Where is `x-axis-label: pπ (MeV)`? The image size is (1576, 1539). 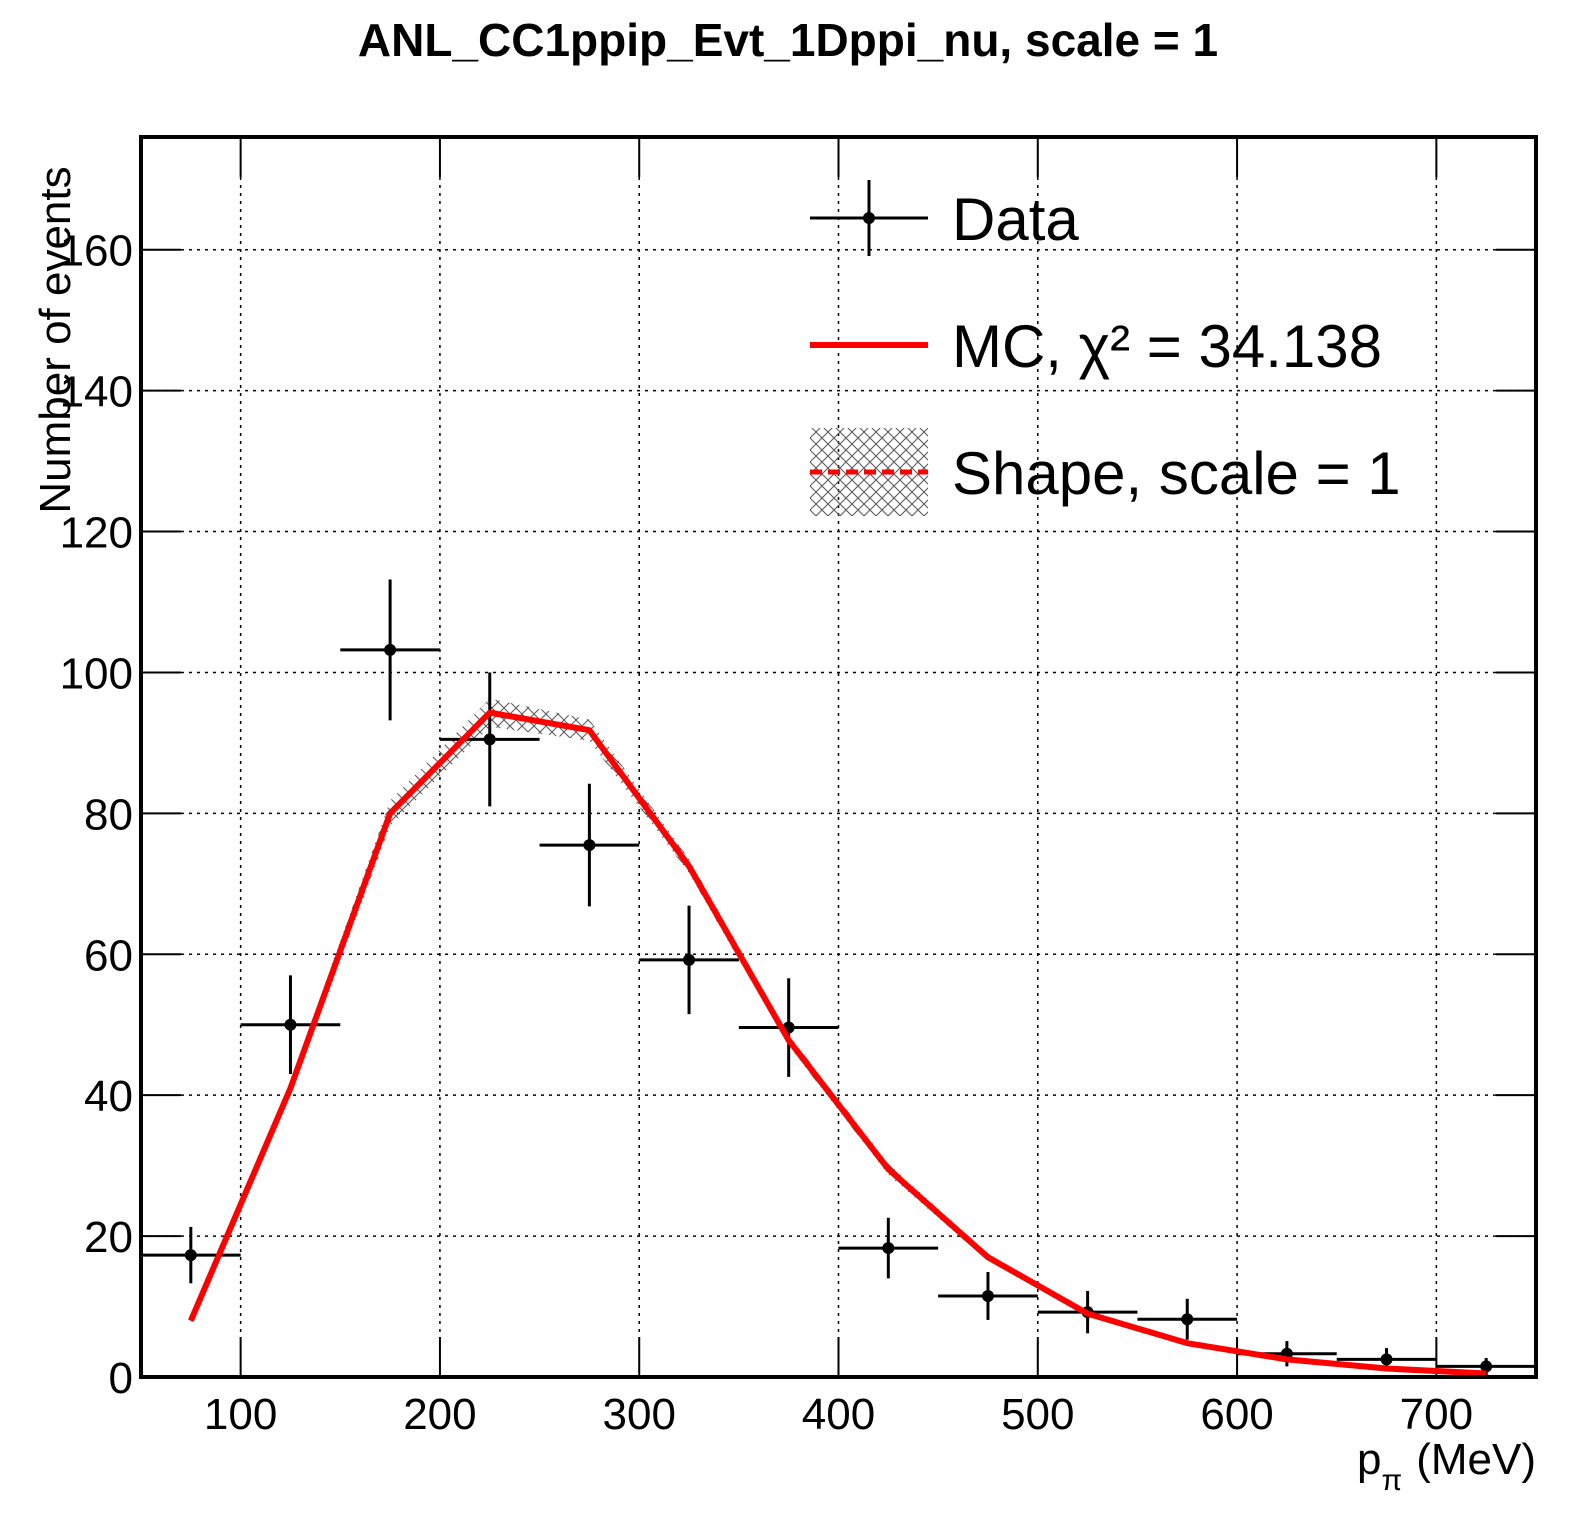 x-axis-label: pπ (MeV) is located at coordinates (1446, 1466).